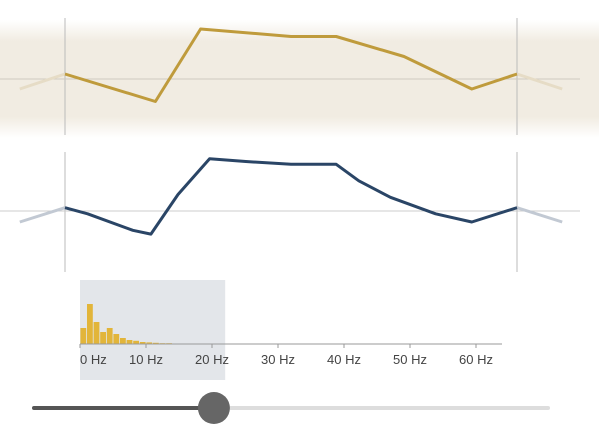  Describe the element at coordinates (133, 324) in the screenshot. I see `spectrum-bars` at that location.